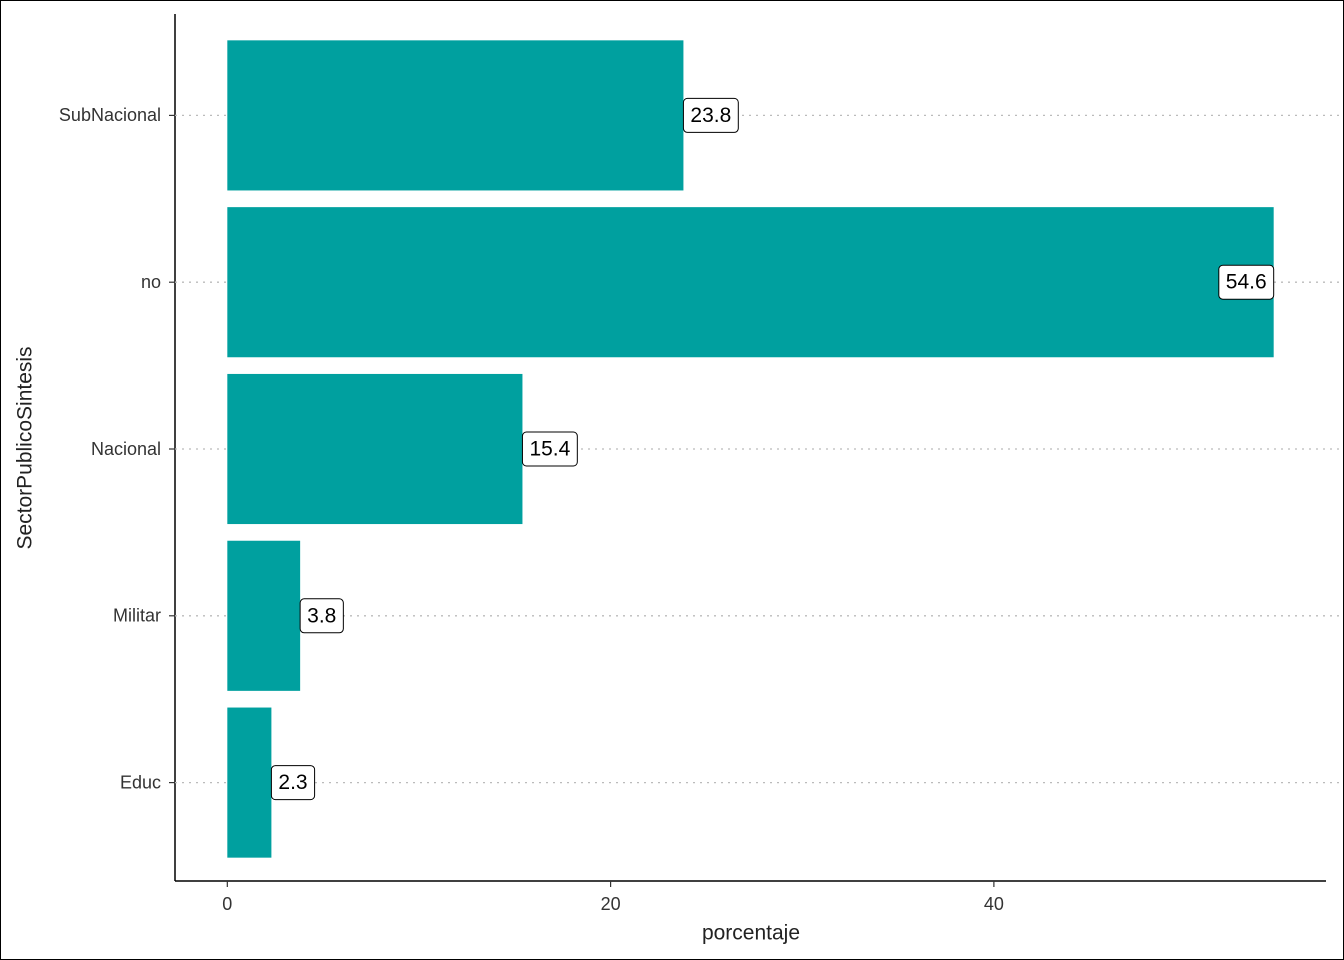 This screenshot has height=960, width=1344. I want to click on value-label: 2.3, so click(292, 782).